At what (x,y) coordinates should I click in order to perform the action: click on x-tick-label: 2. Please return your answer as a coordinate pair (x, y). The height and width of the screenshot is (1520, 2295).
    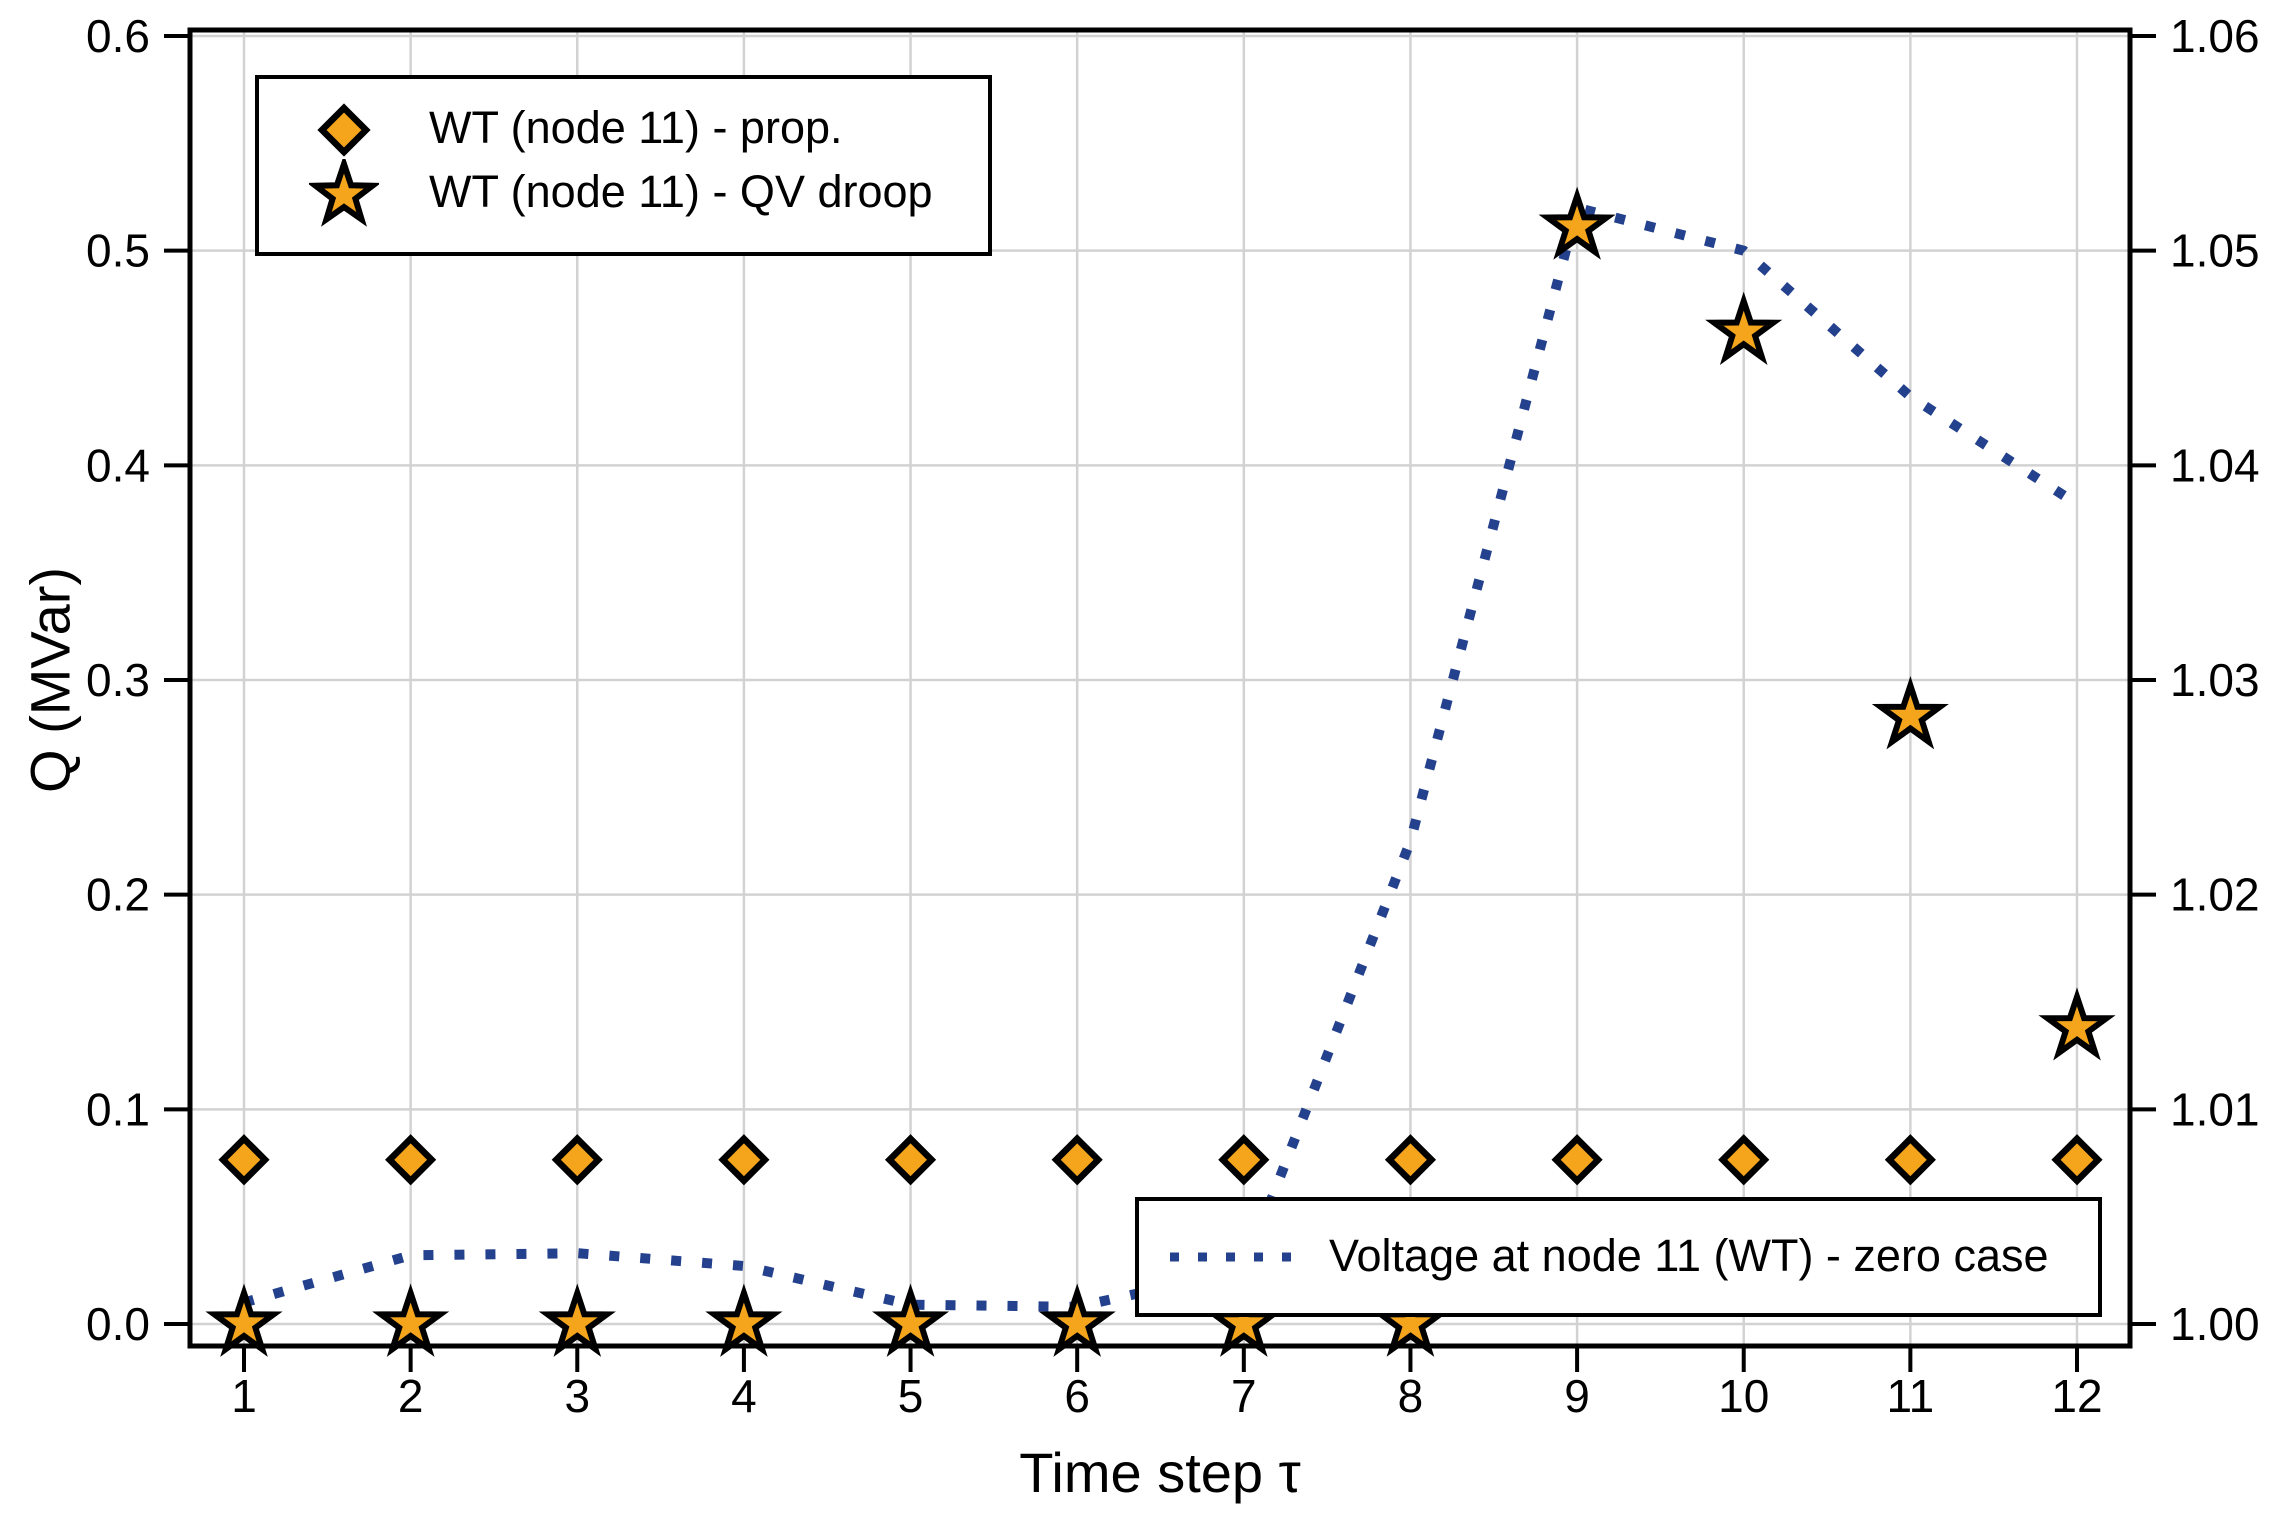
    Looking at the image, I should click on (411, 1396).